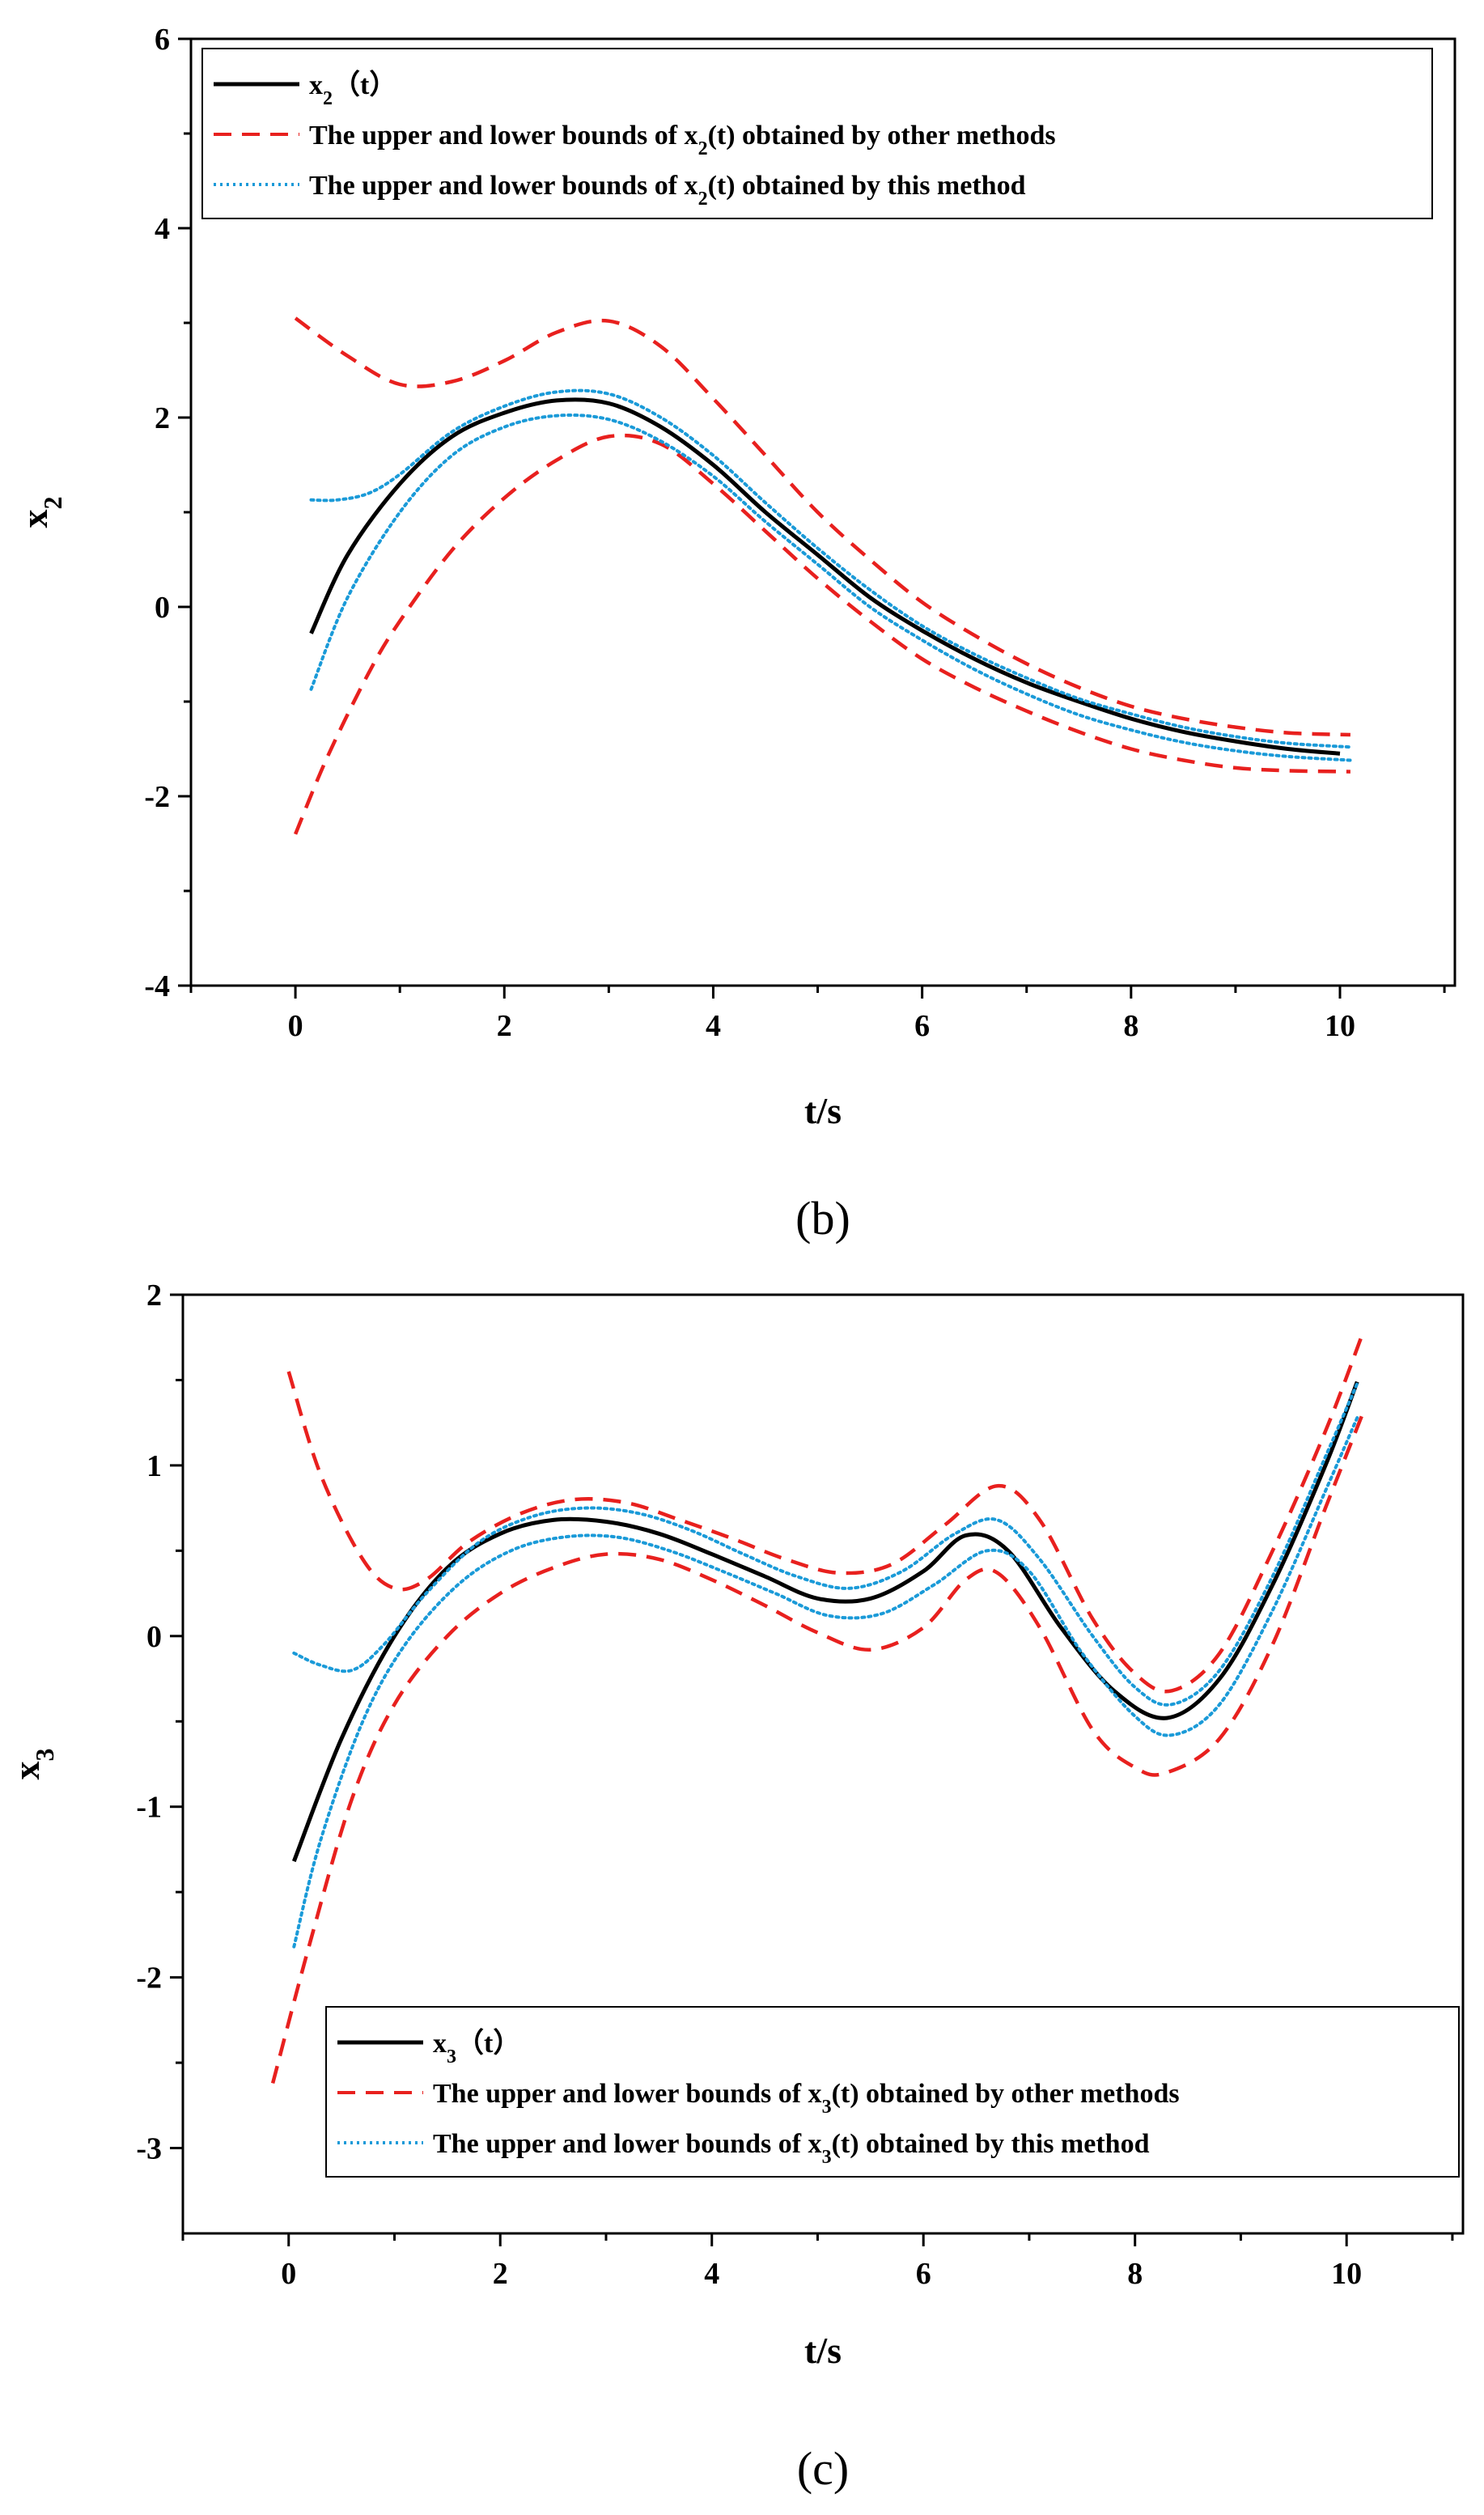  I want to click on y-tick-label: -1, so click(149, 1808).